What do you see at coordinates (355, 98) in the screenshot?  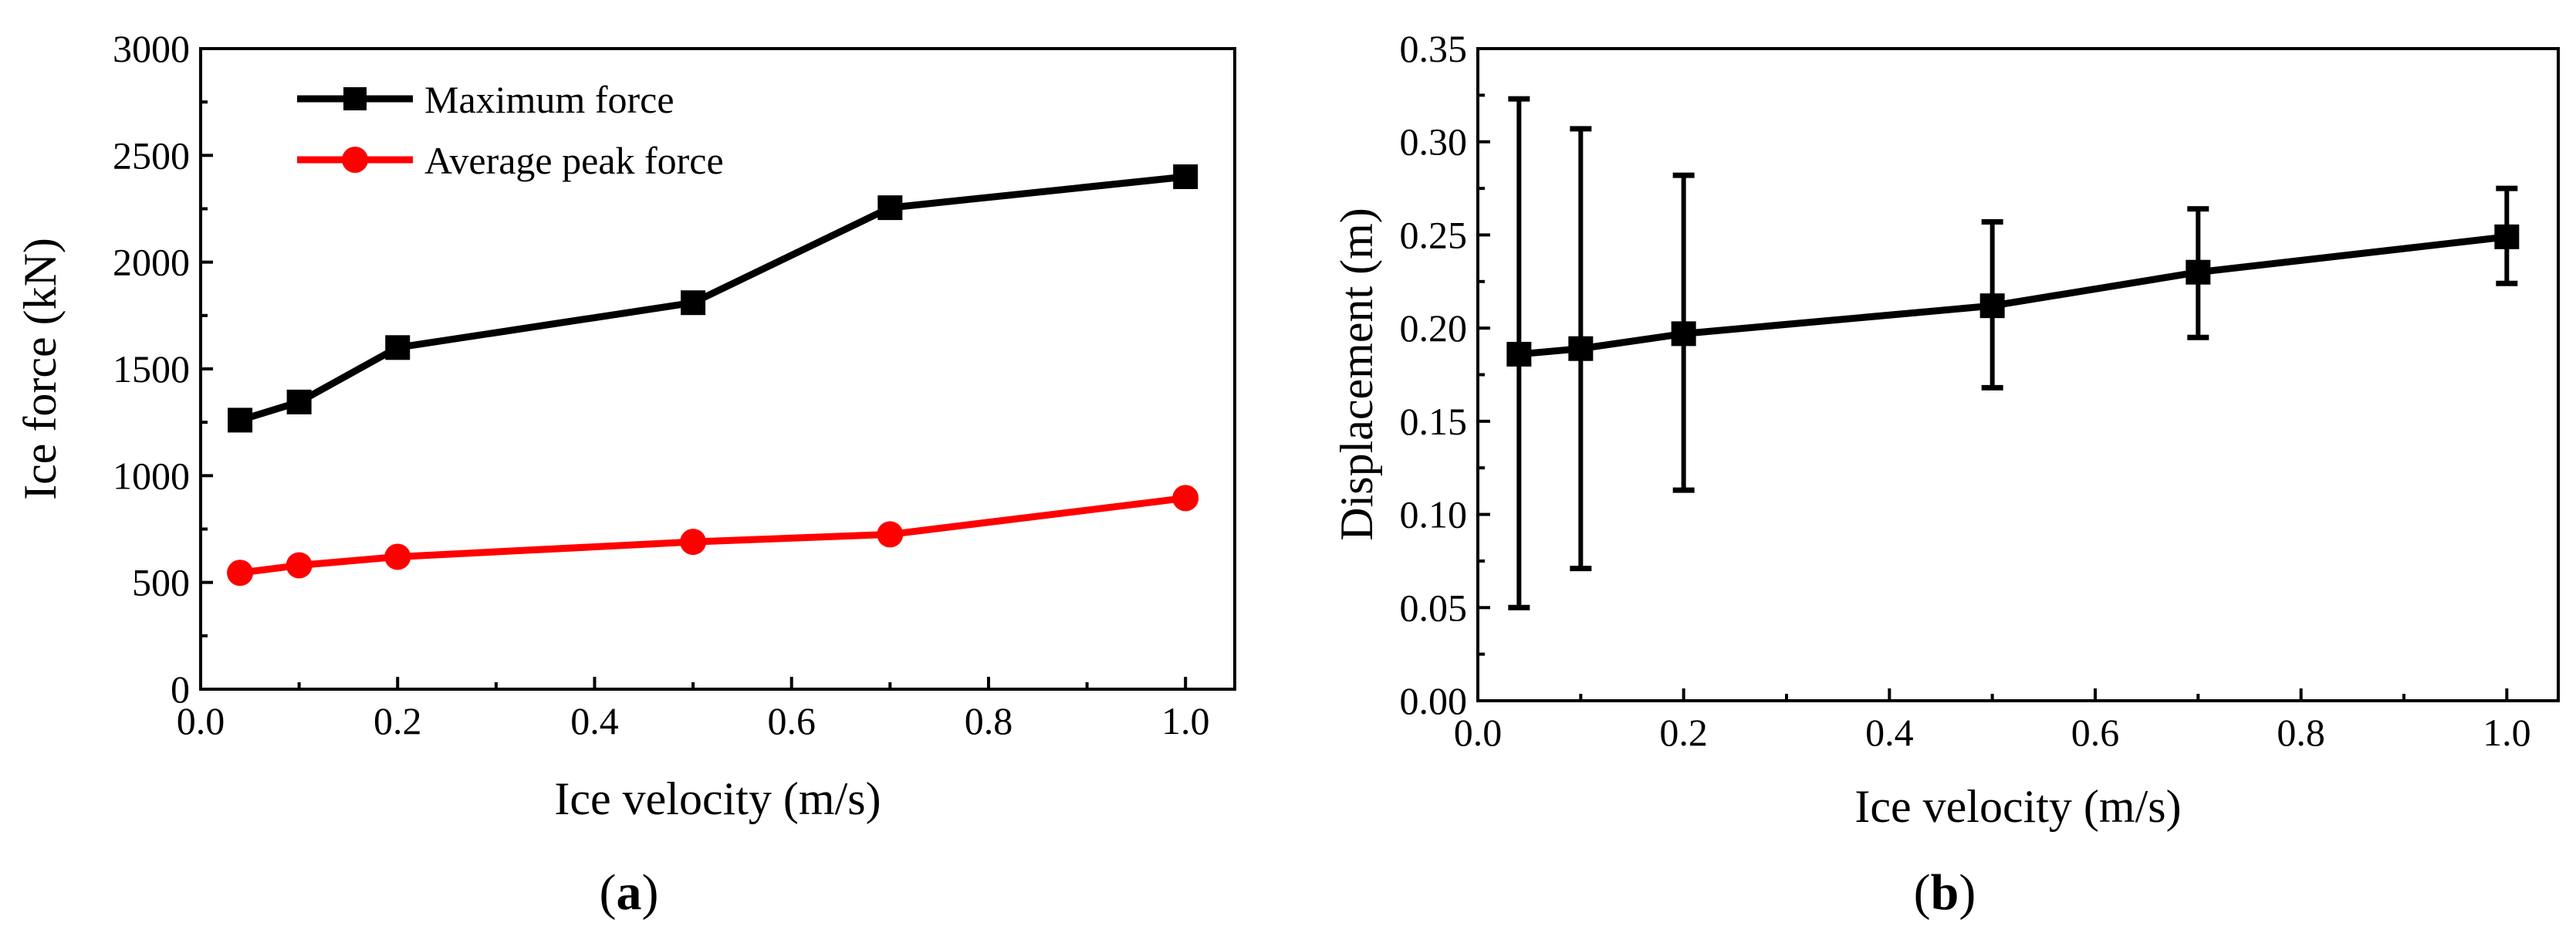 I see `legend-marker-maximum-force` at bounding box center [355, 98].